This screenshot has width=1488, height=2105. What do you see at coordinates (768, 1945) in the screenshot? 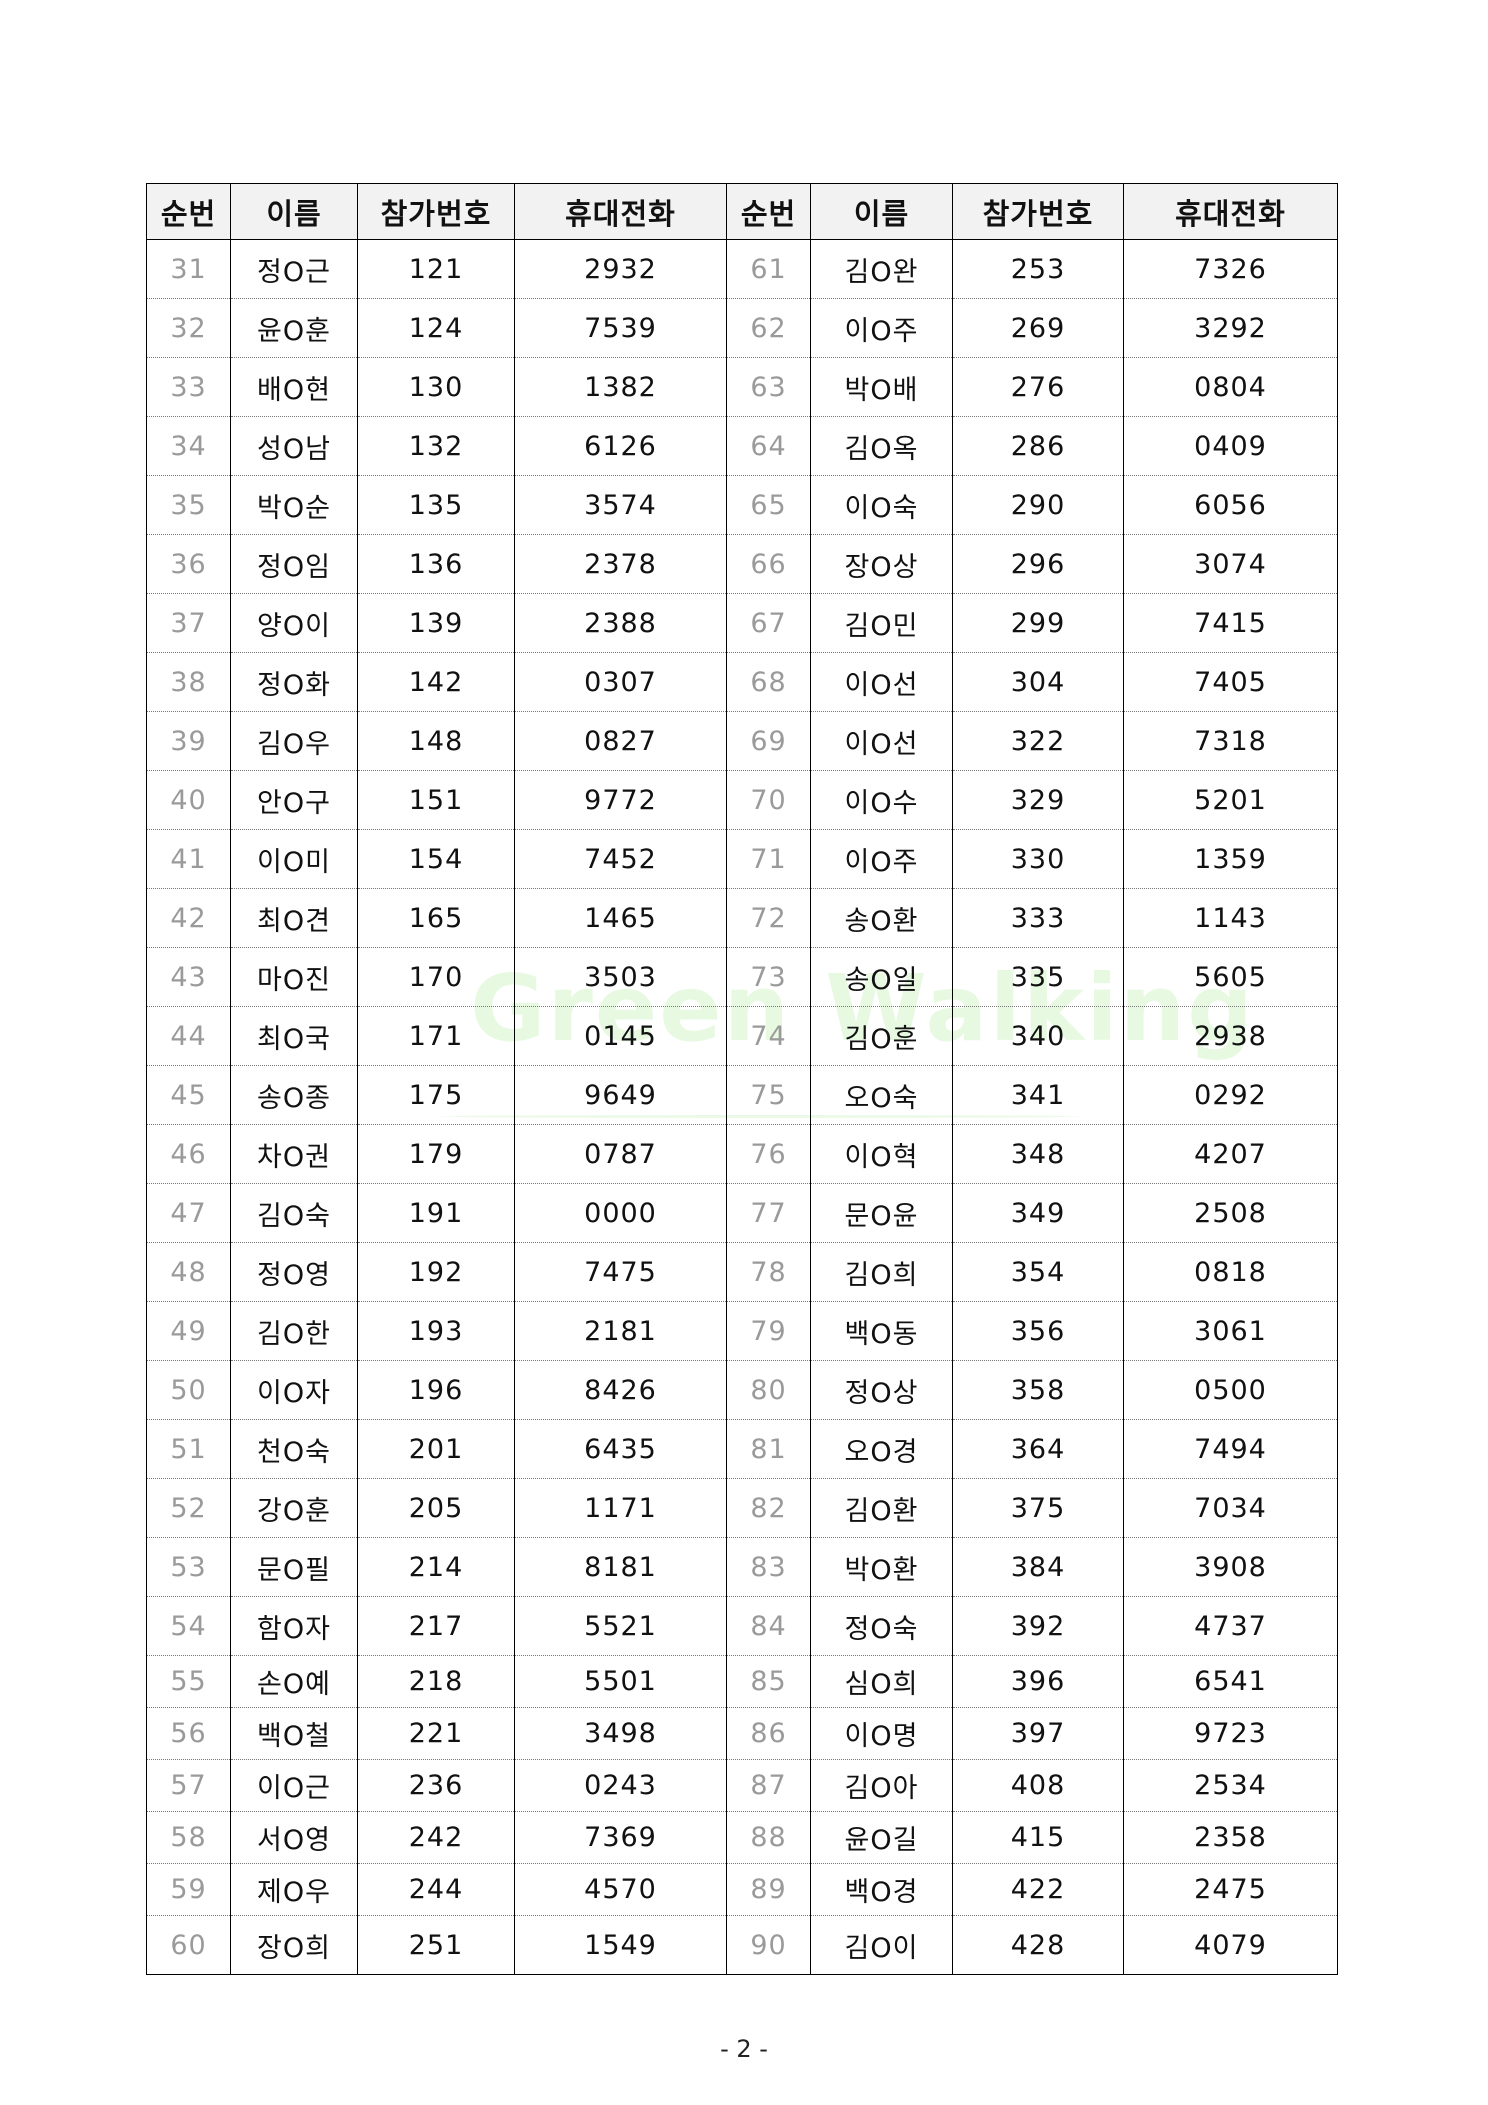
I see `seq-cell: 90` at bounding box center [768, 1945].